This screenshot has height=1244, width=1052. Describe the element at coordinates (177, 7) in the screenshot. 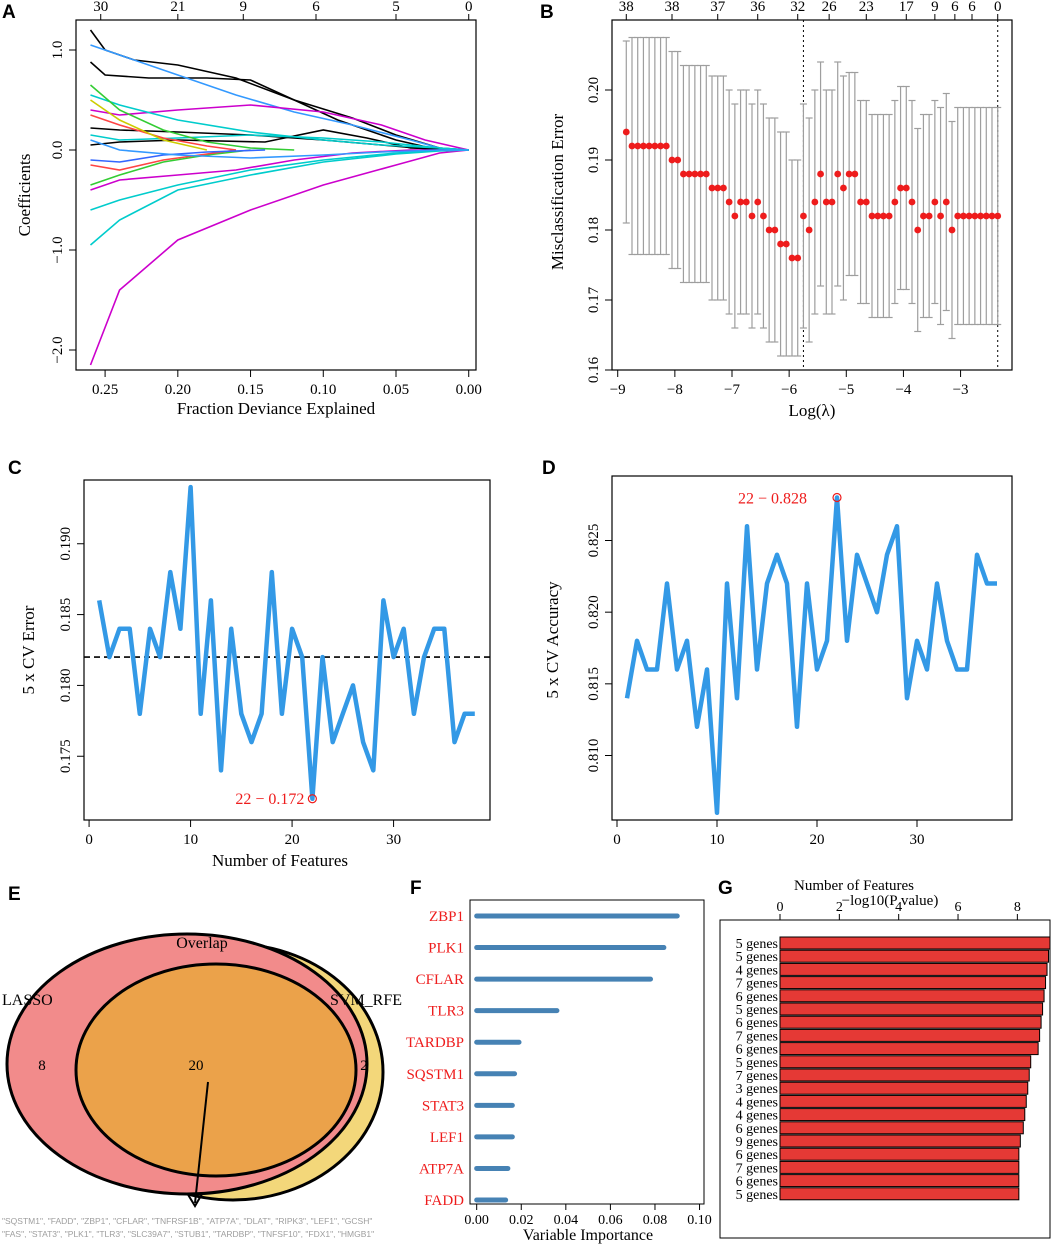

I see `panel-a-top-tick-label: 21` at that location.